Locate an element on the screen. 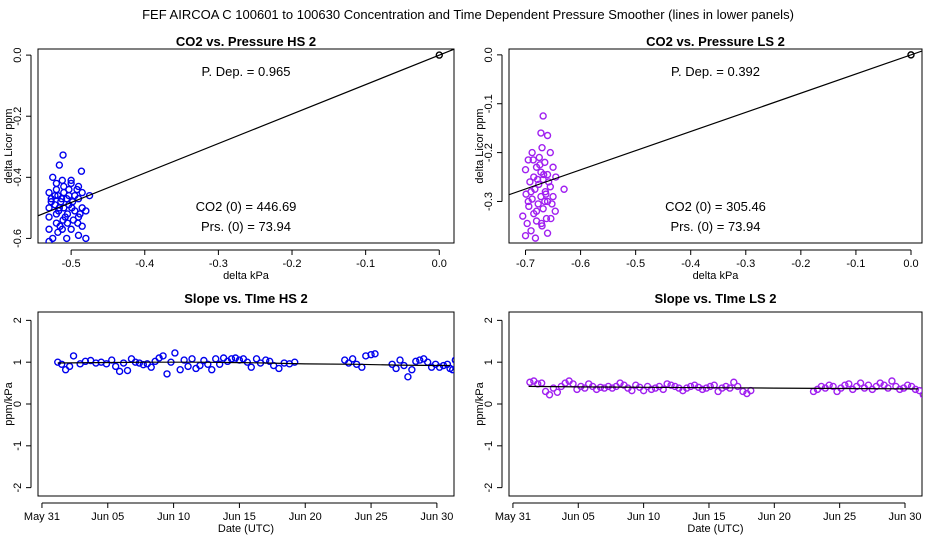  ls-scatter-prs-annotation: Prs. (0) = 73.94 is located at coordinates (716, 226).